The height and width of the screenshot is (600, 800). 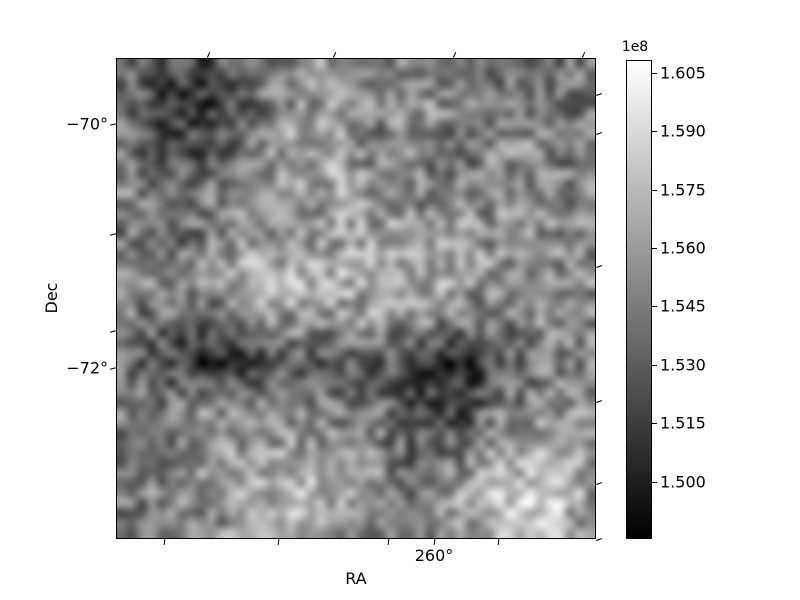 What do you see at coordinates (683, 131) in the screenshot?
I see `colorbar-tick-label: 1.590` at bounding box center [683, 131].